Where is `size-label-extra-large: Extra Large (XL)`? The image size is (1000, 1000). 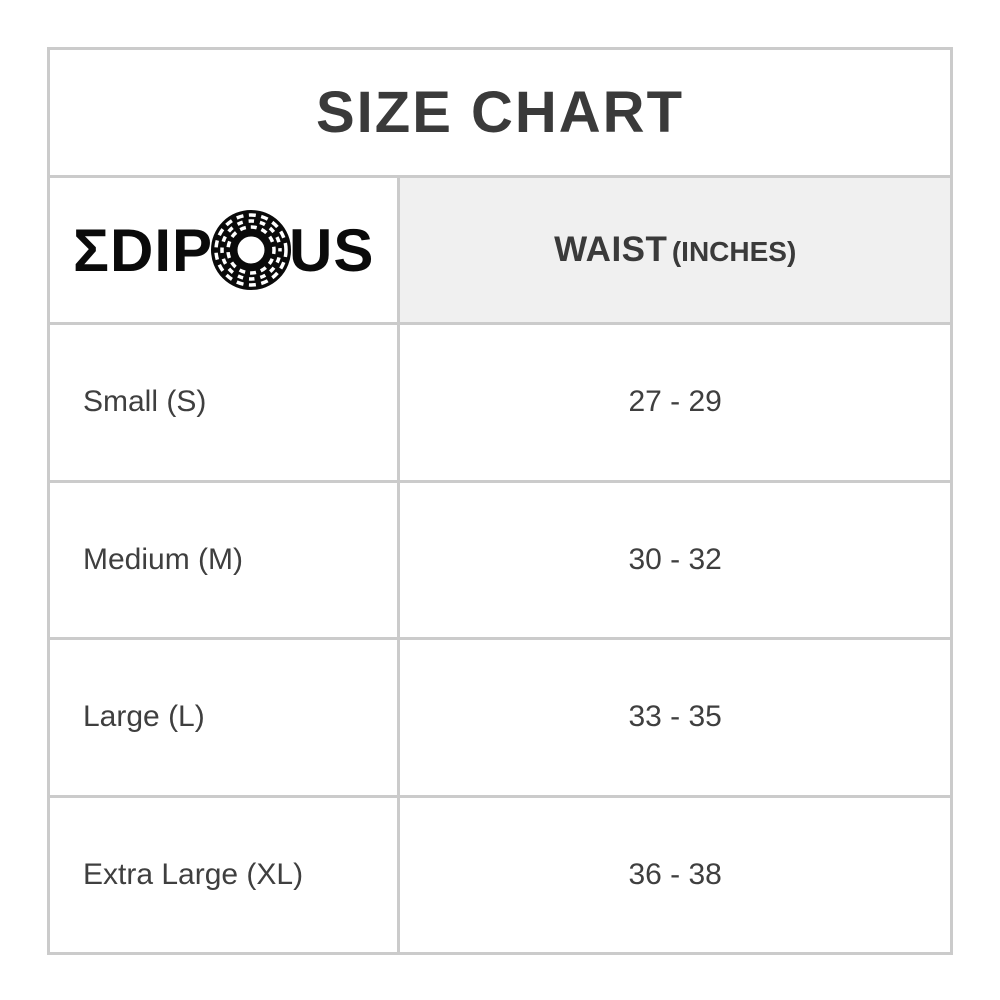
size-label-extra-large: Extra Large (XL) is located at coordinates (223, 874).